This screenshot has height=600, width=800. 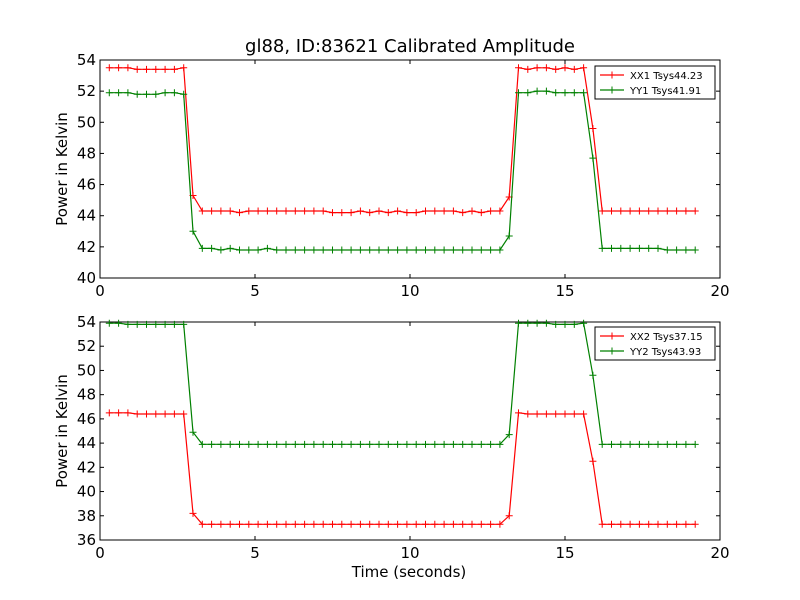 I want to click on x-tick-label: 15, so click(x=564, y=291).